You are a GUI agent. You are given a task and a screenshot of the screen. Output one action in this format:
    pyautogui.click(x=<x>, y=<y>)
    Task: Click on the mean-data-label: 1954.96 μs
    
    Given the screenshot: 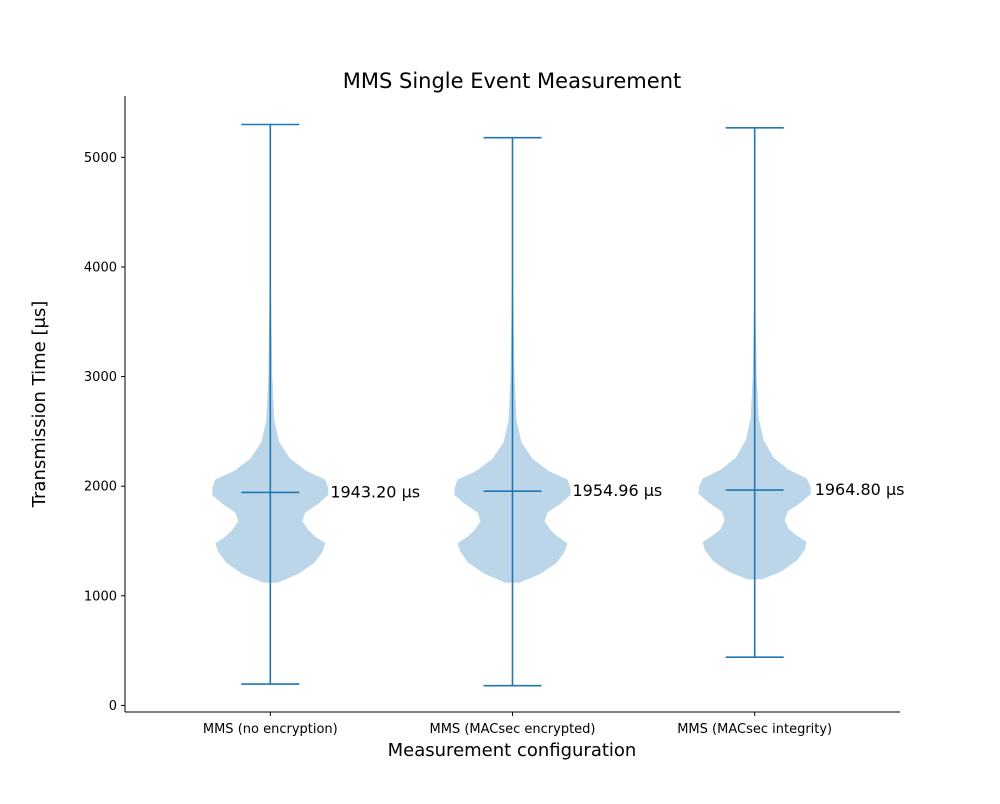 What is the action you would take?
    pyautogui.click(x=618, y=490)
    